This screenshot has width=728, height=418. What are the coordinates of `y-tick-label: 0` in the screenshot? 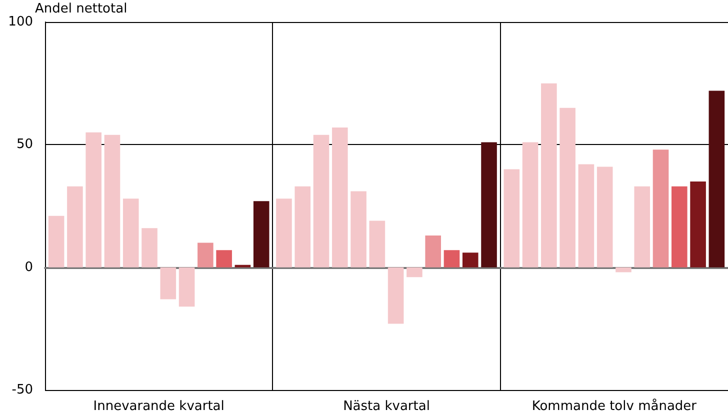 It's located at (28, 267).